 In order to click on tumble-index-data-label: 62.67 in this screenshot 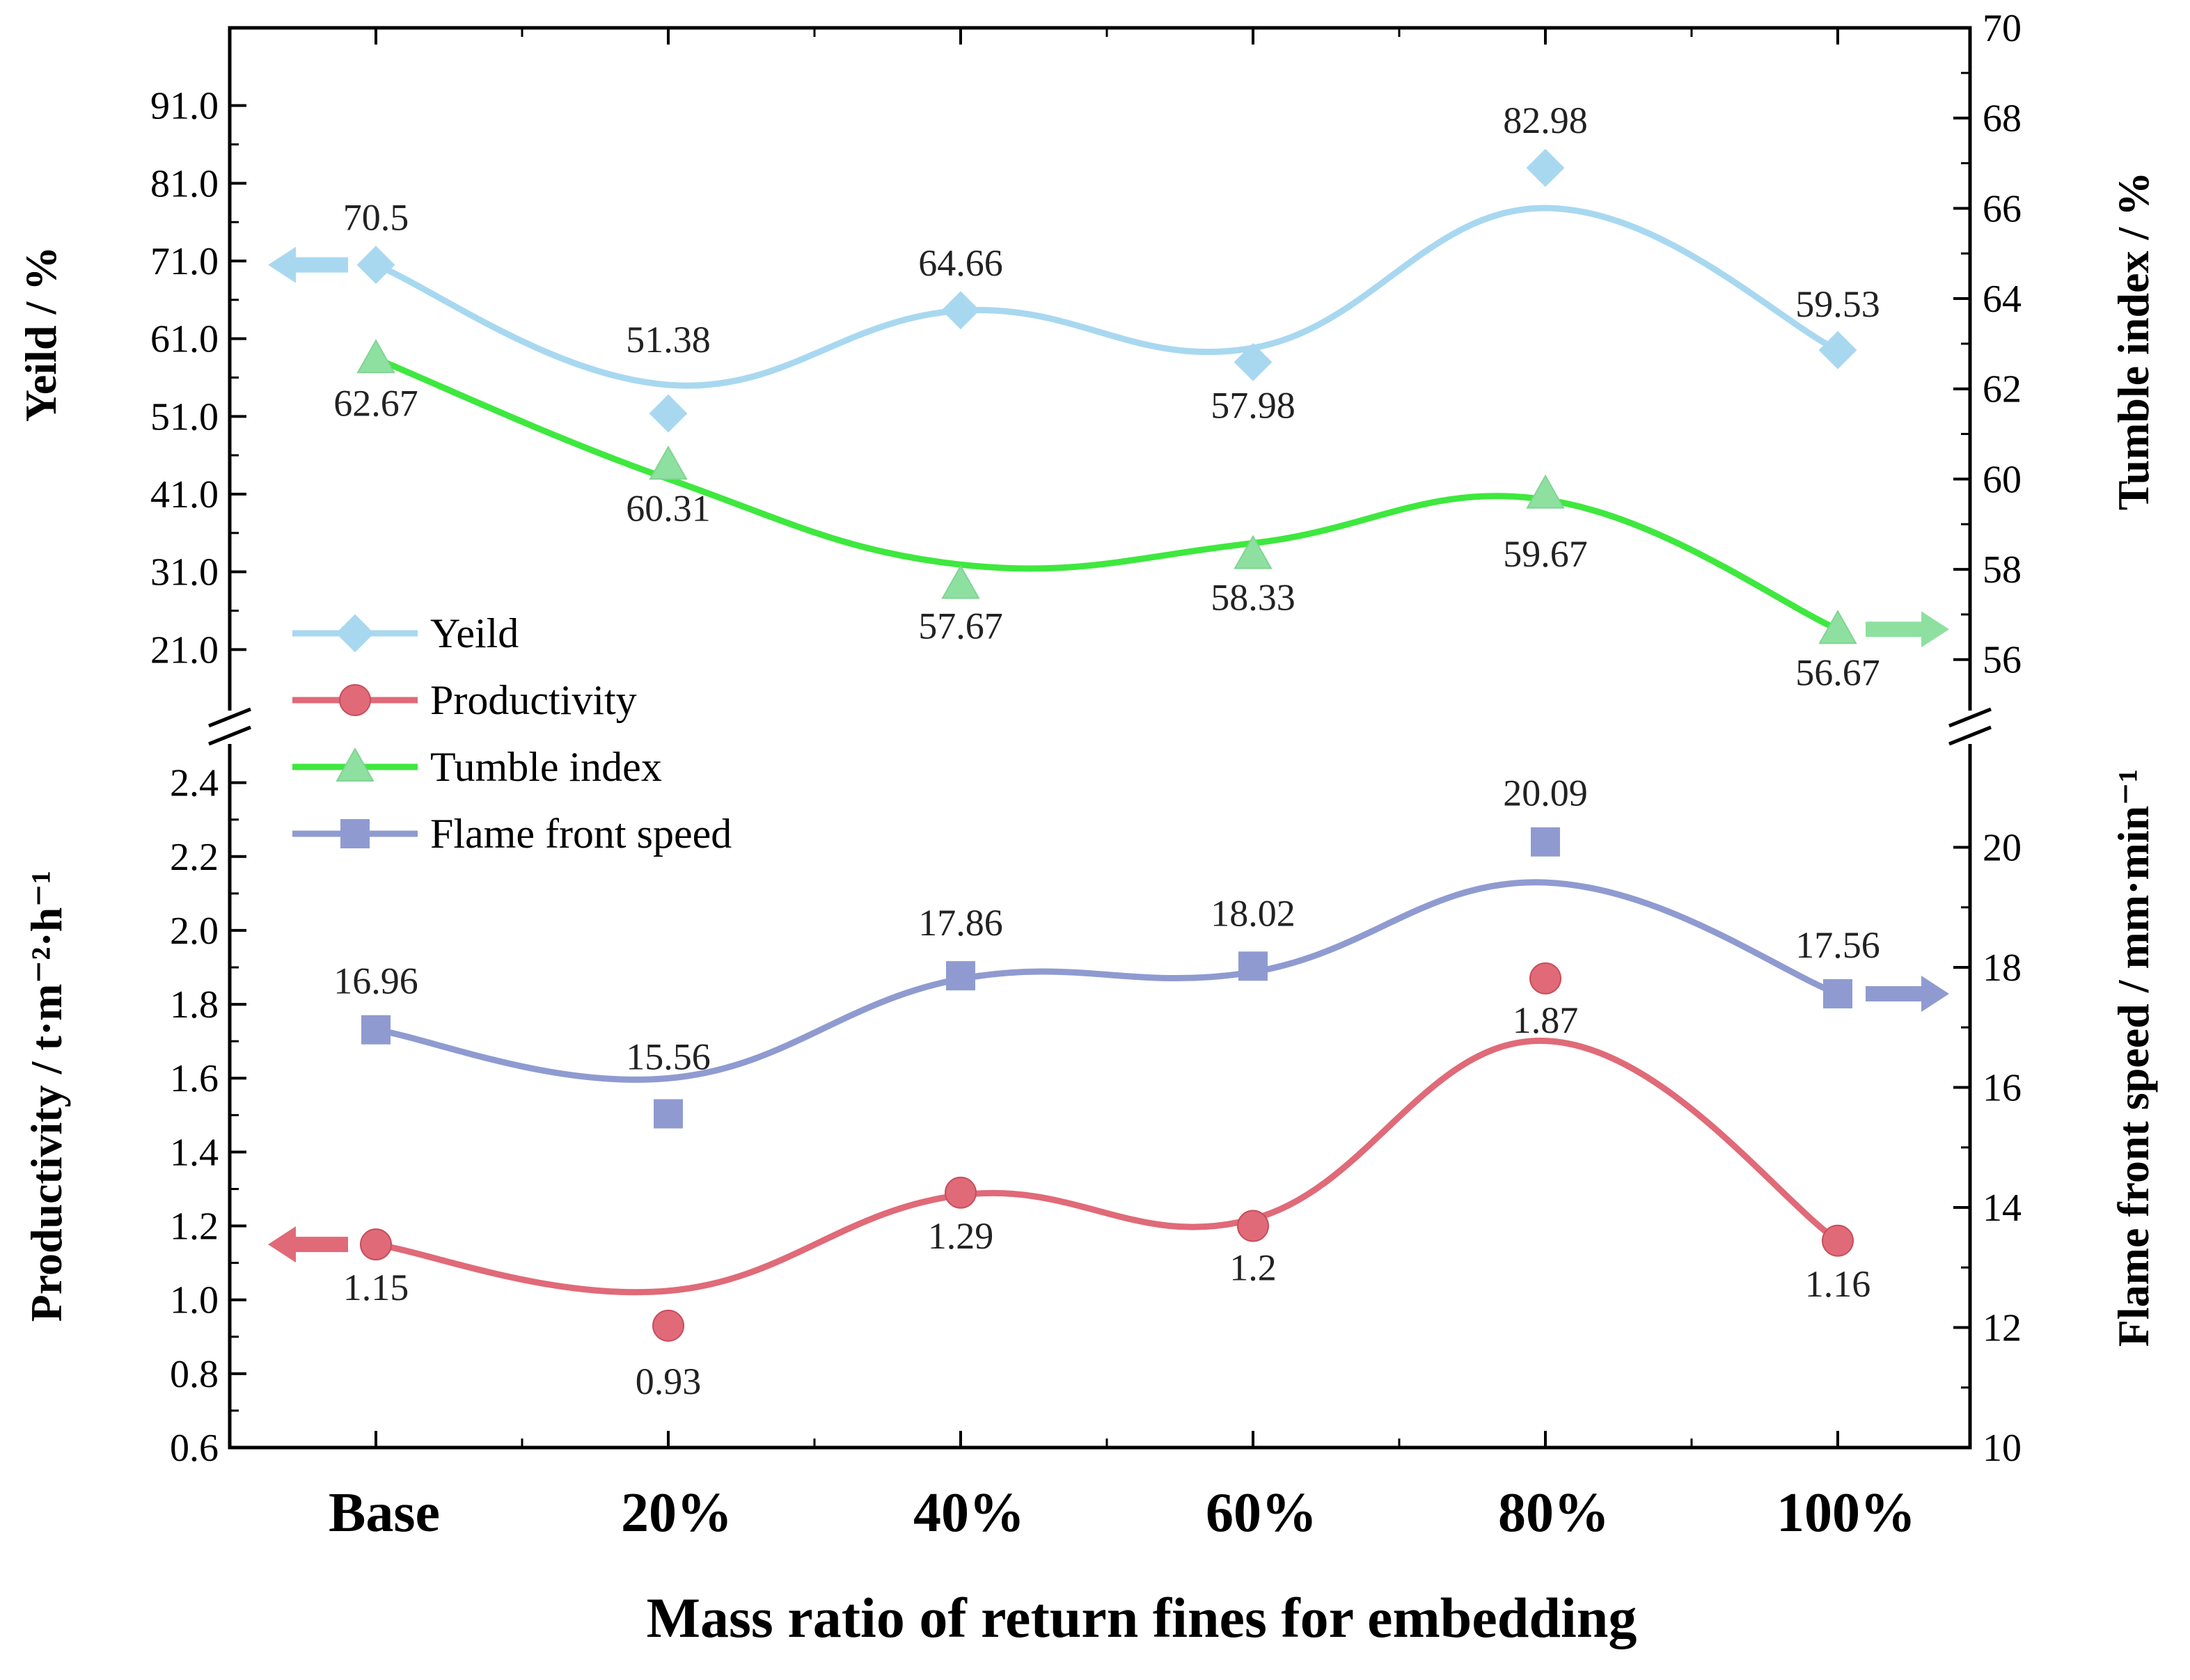, I will do `click(375, 403)`.